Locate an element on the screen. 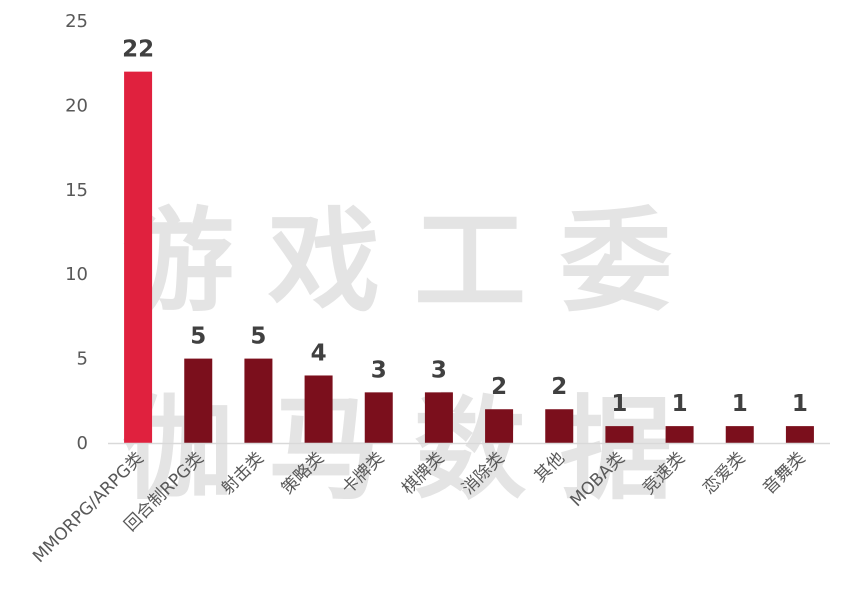 Image resolution: width=848 pixels, height=612 pixels. data-label: 22 is located at coordinates (138, 50).